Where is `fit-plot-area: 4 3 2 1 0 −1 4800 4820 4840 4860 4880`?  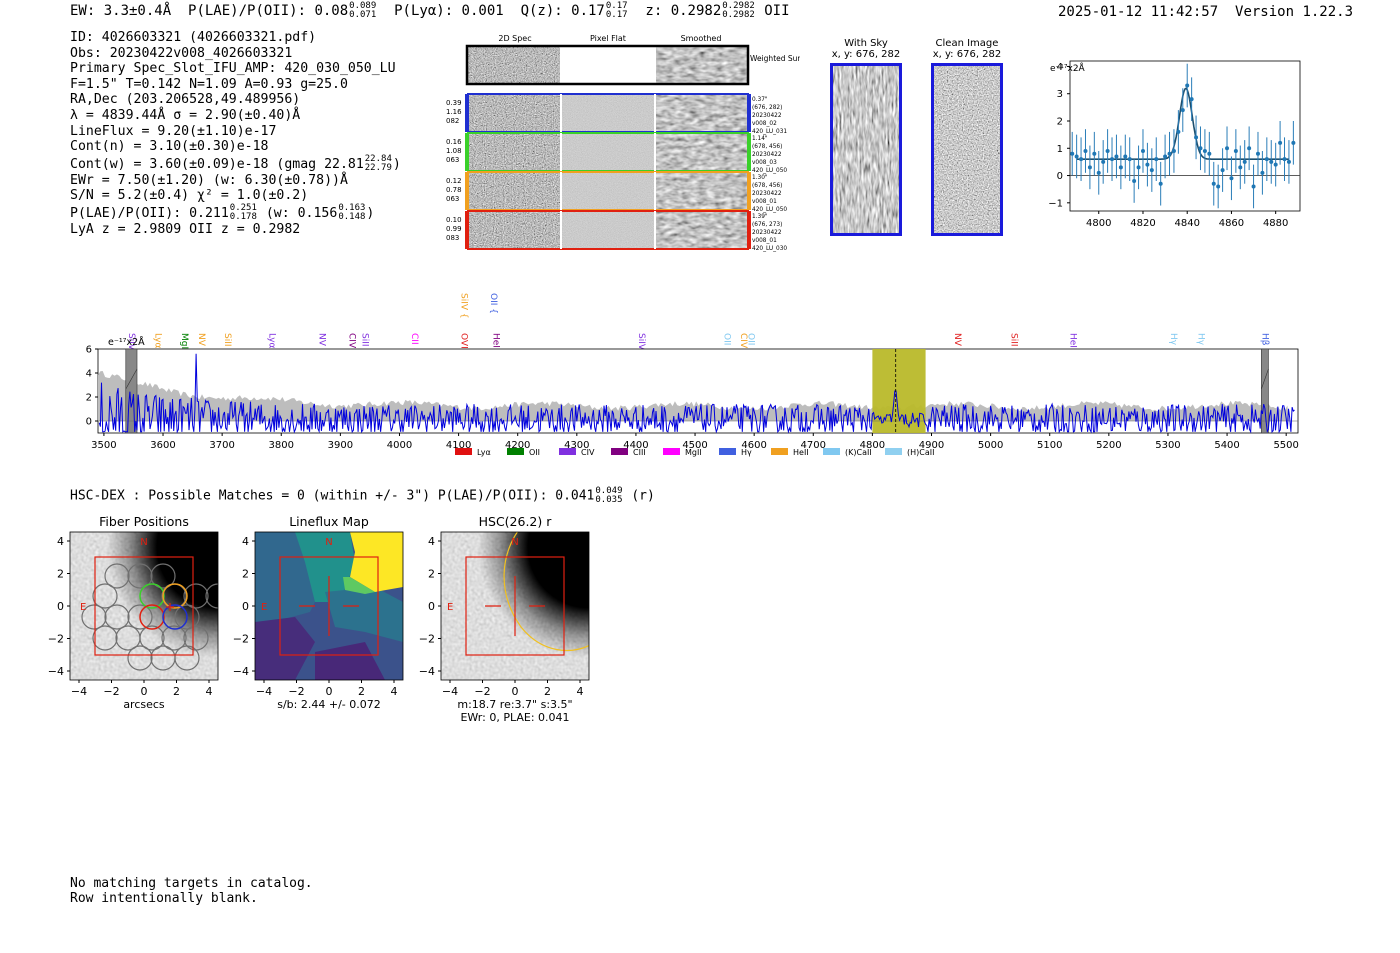 fit-plot-area: 4 3 2 1 0 −1 4800 4820 4840 4860 4880 is located at coordinates (1174, 144).